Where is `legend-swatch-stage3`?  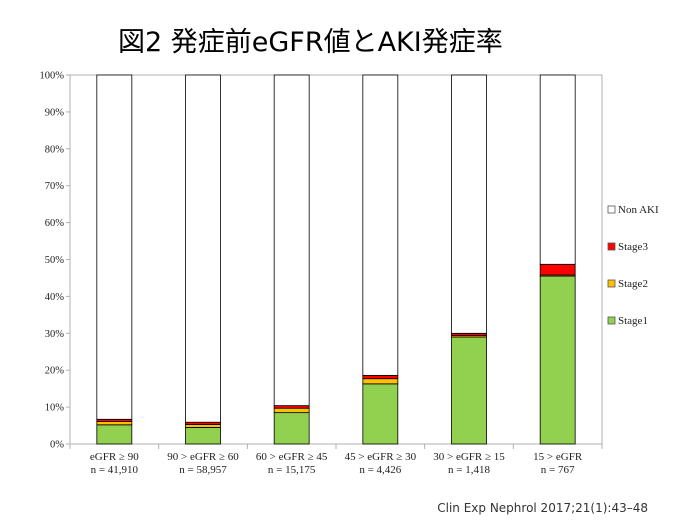 legend-swatch-stage3 is located at coordinates (611, 246).